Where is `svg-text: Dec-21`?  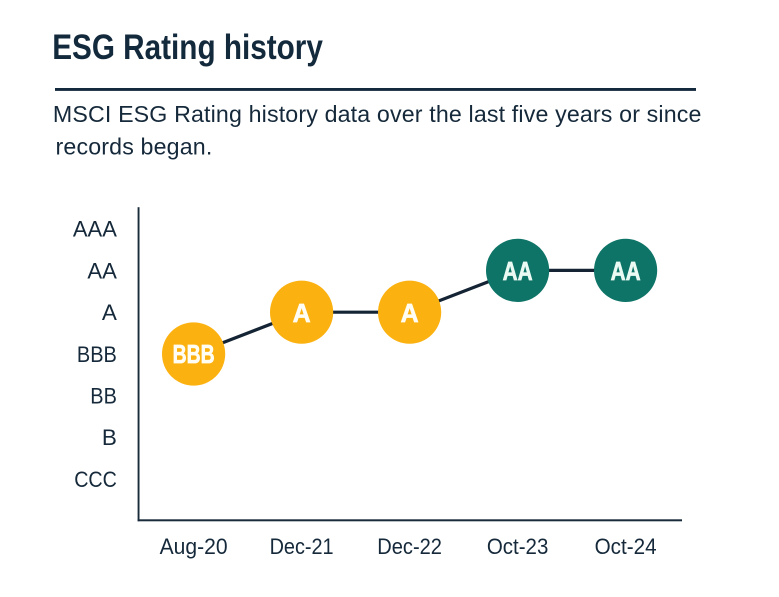 svg-text: Dec-21 is located at coordinates (302, 546).